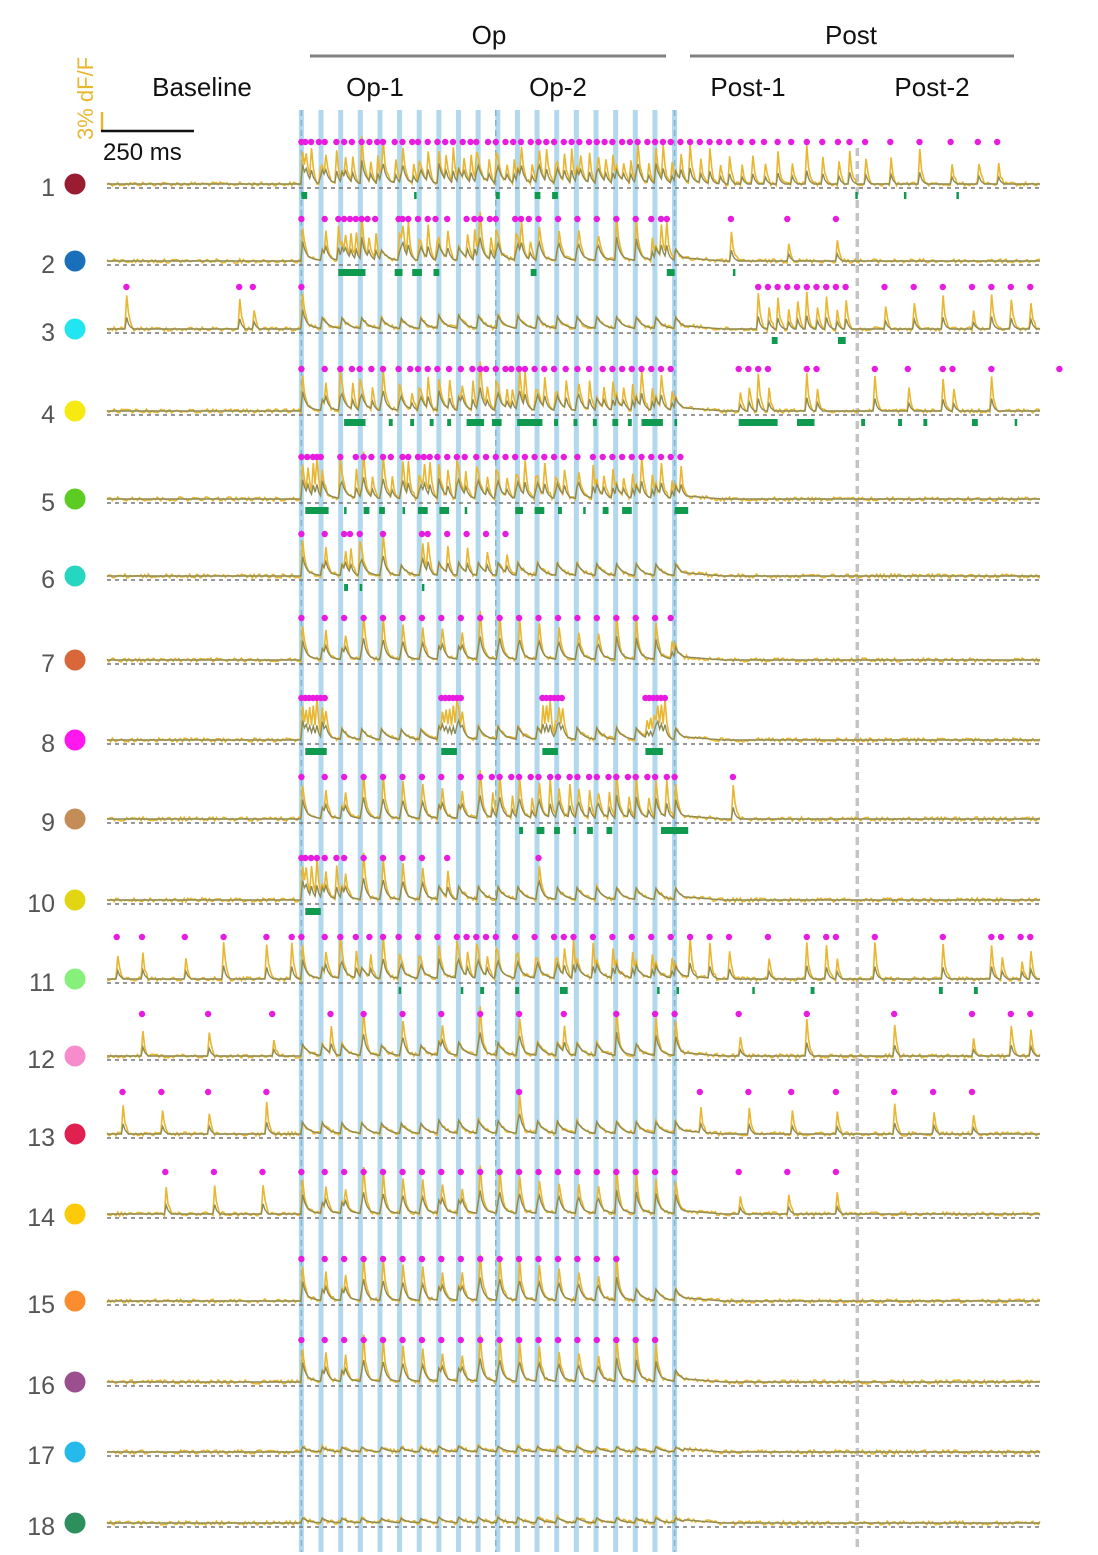  Describe the element at coordinates (541, 484) in the screenshot. I see `neuron-row-5: 5` at that location.